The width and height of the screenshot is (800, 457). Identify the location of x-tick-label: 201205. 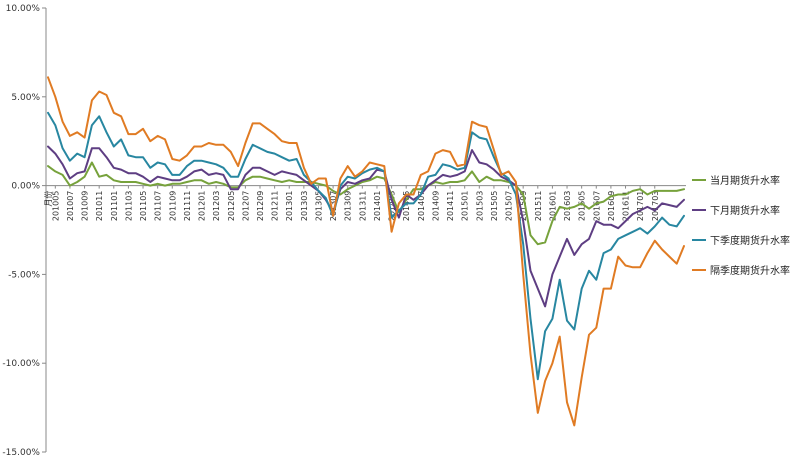
(231, 206).